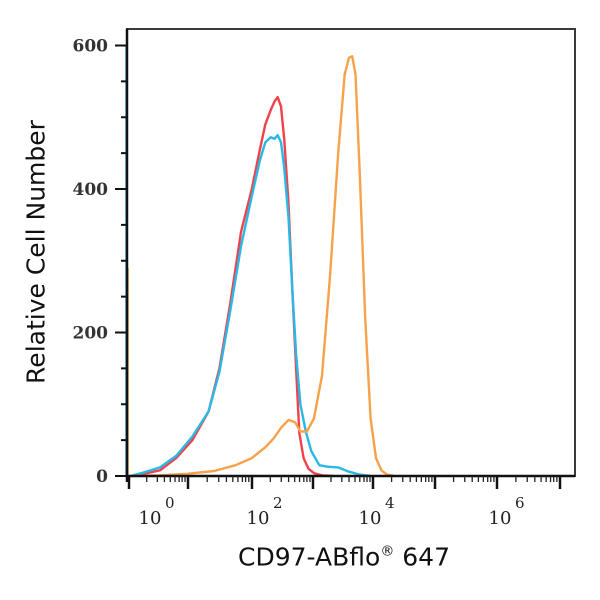 This screenshot has height=600, width=600. Describe the element at coordinates (91, 334) in the screenshot. I see `y-tick-label: 200` at that location.